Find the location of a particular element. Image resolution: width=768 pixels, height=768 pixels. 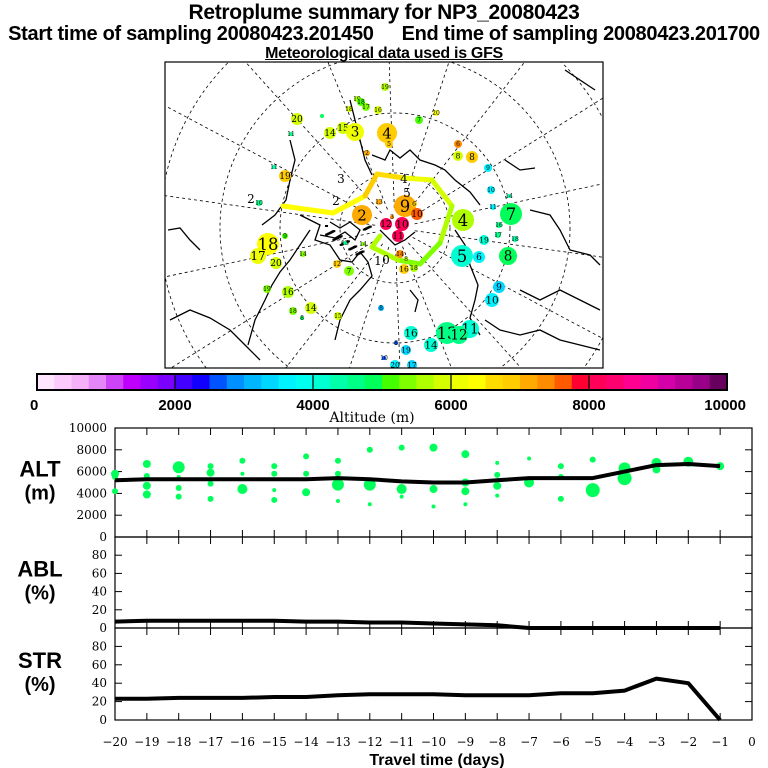

colorbar-tick-label: 8000 is located at coordinates (588, 405).